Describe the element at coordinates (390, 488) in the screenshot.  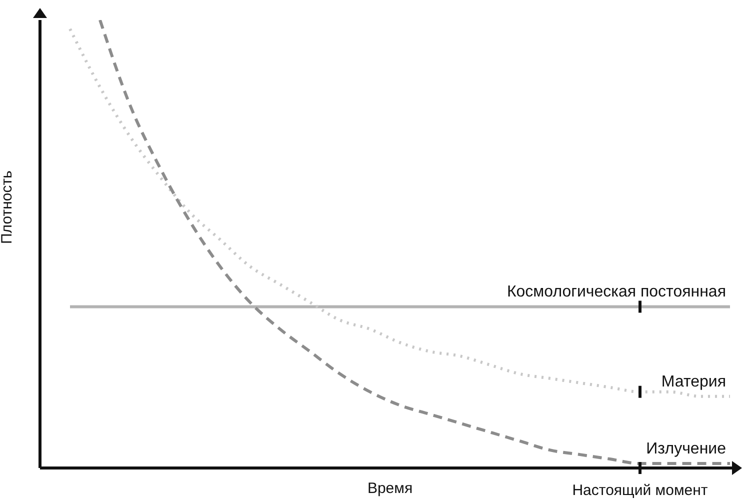
I see `x-axis-title: Время` at that location.